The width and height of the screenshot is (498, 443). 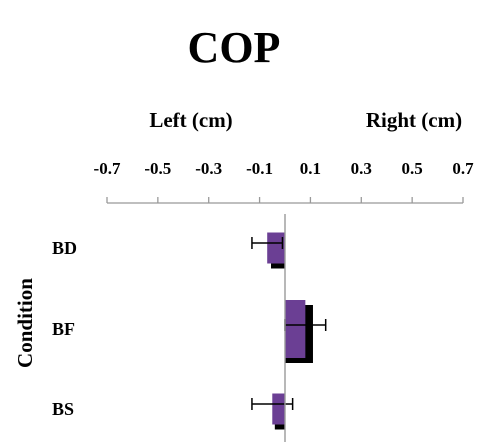 What do you see at coordinates (412, 168) in the screenshot?
I see `x-tick-label: 0.5` at bounding box center [412, 168].